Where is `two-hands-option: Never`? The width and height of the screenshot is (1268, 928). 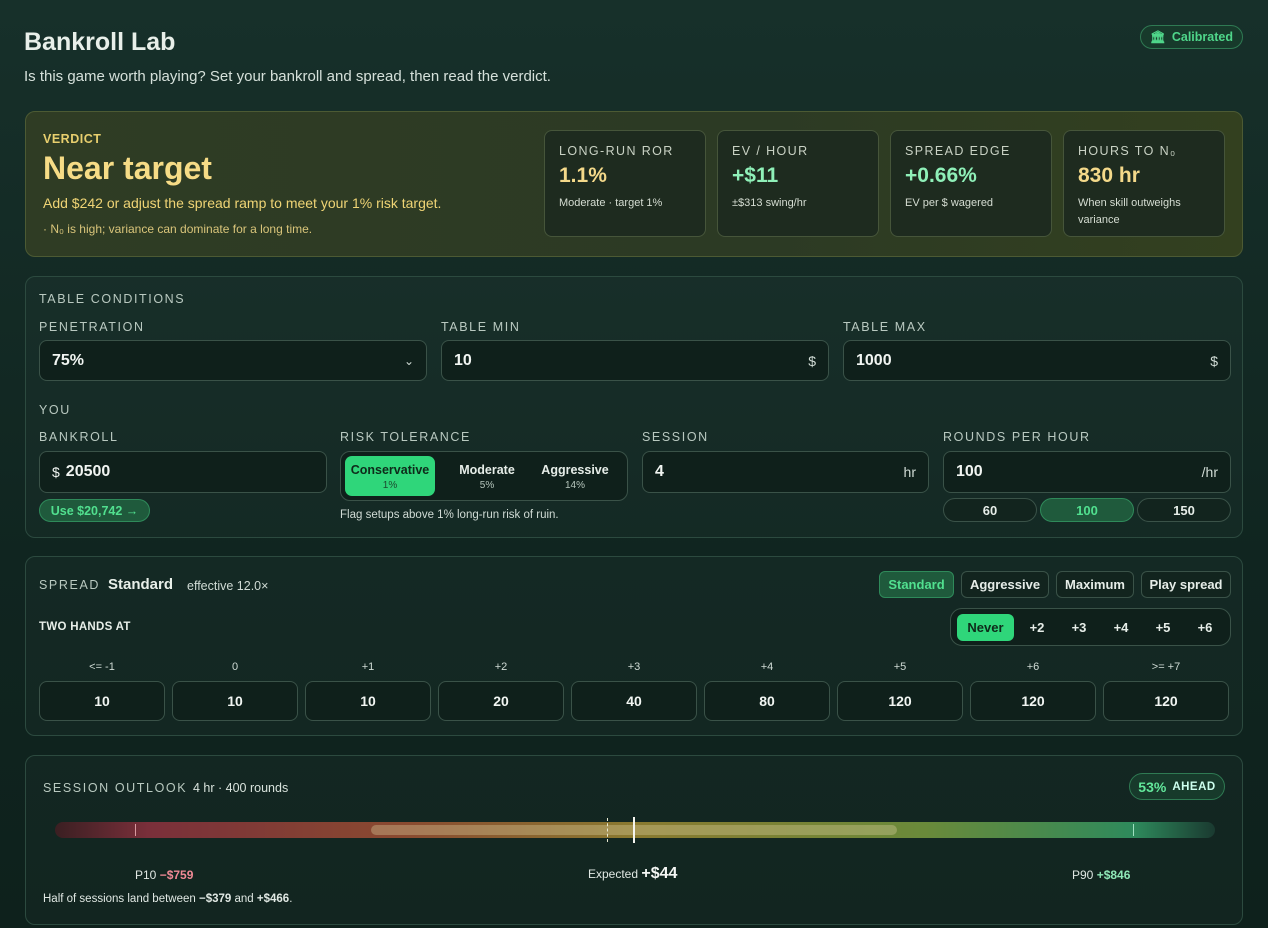
two-hands-option: Never is located at coordinates (985, 627).